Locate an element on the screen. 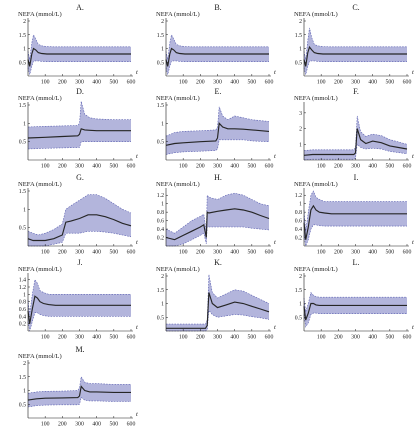 The width and height of the screenshot is (417, 435). panel-label: E. is located at coordinates (218, 91).